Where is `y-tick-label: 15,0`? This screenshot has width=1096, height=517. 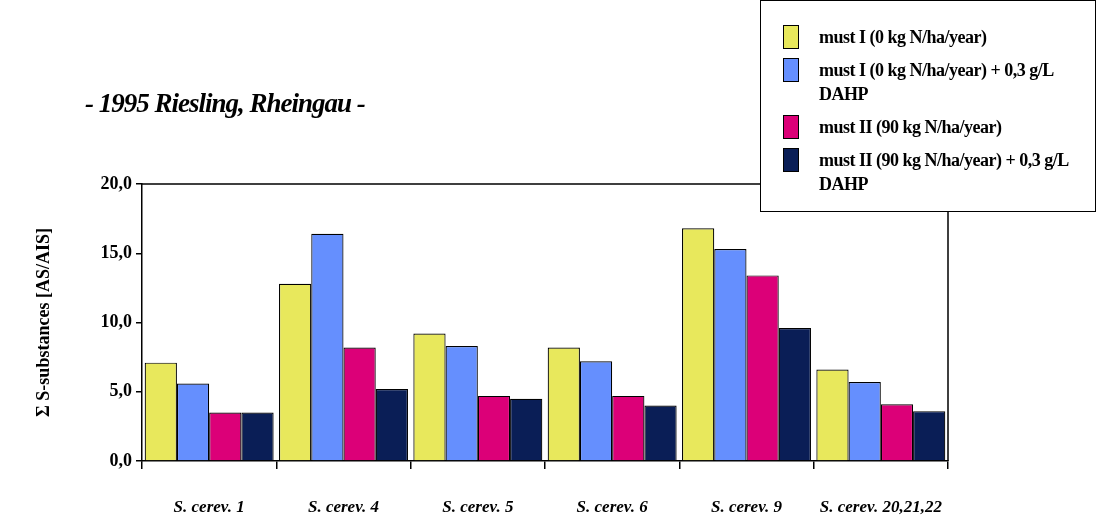
y-tick-label: 15,0 is located at coordinates (116, 251).